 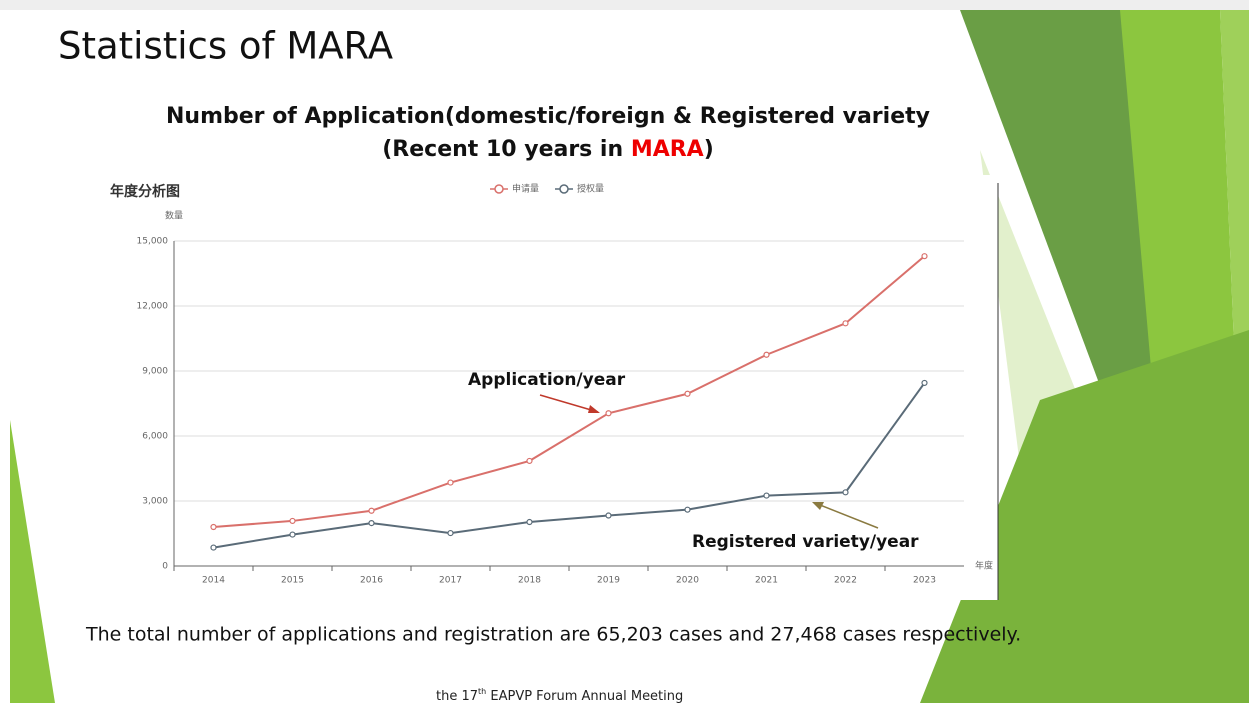 I want to click on footer-part: EAPVP Forum Annual Meeting, so click(x=584, y=696).